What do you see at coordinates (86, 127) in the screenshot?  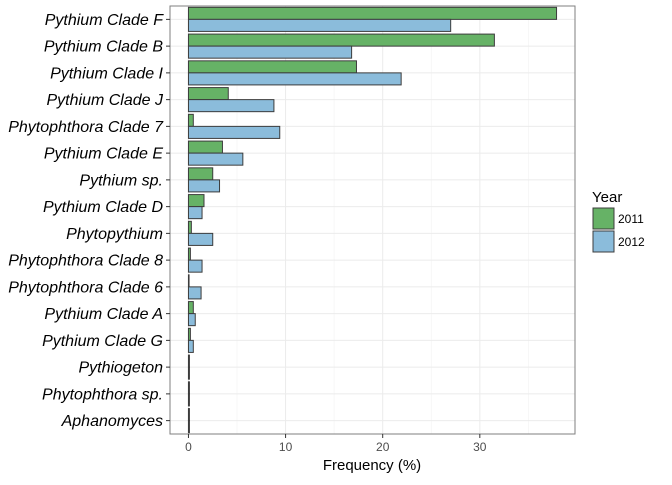 I see `category-label: Phytophthora Clade 7` at bounding box center [86, 127].